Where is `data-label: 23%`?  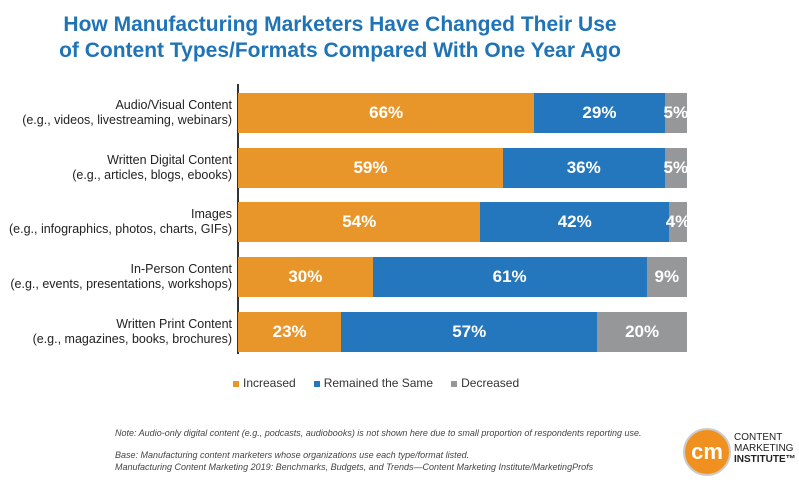
data-label: 23% is located at coordinates (289, 331).